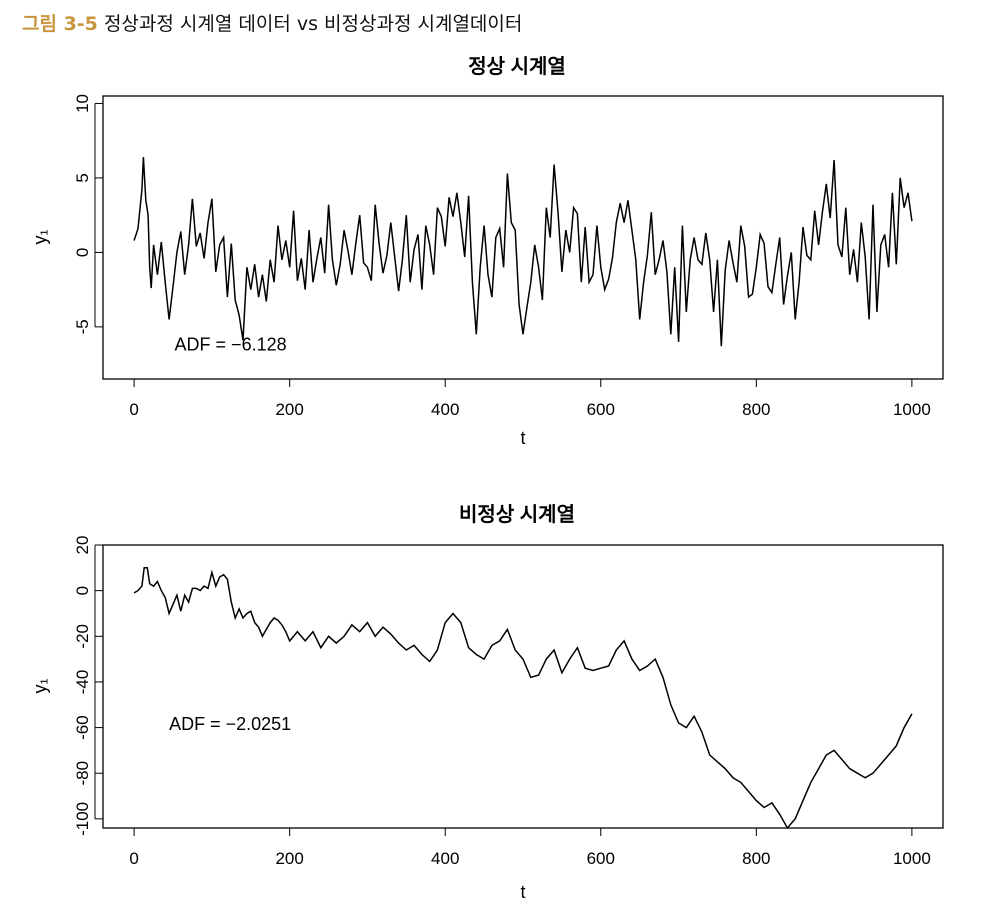 This screenshot has width=988, height=918. I want to click on adf-annotation: ADF = −6.128, so click(231, 345).